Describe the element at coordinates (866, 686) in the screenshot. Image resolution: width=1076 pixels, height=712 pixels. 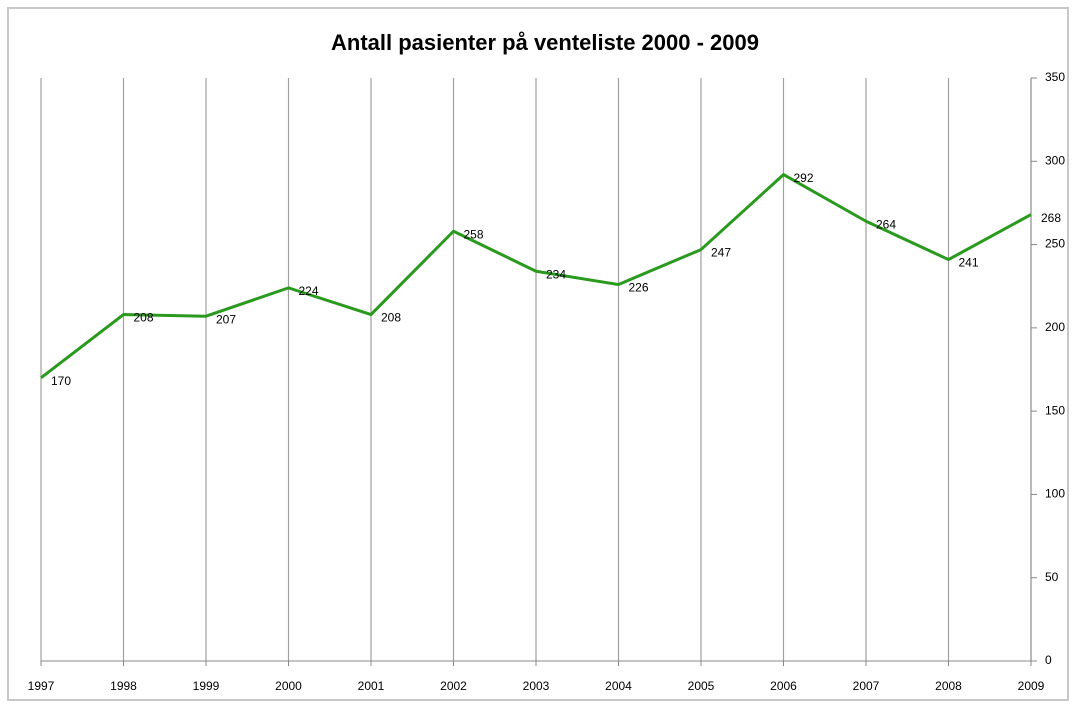
I see `x-tick-label: 2007` at that location.